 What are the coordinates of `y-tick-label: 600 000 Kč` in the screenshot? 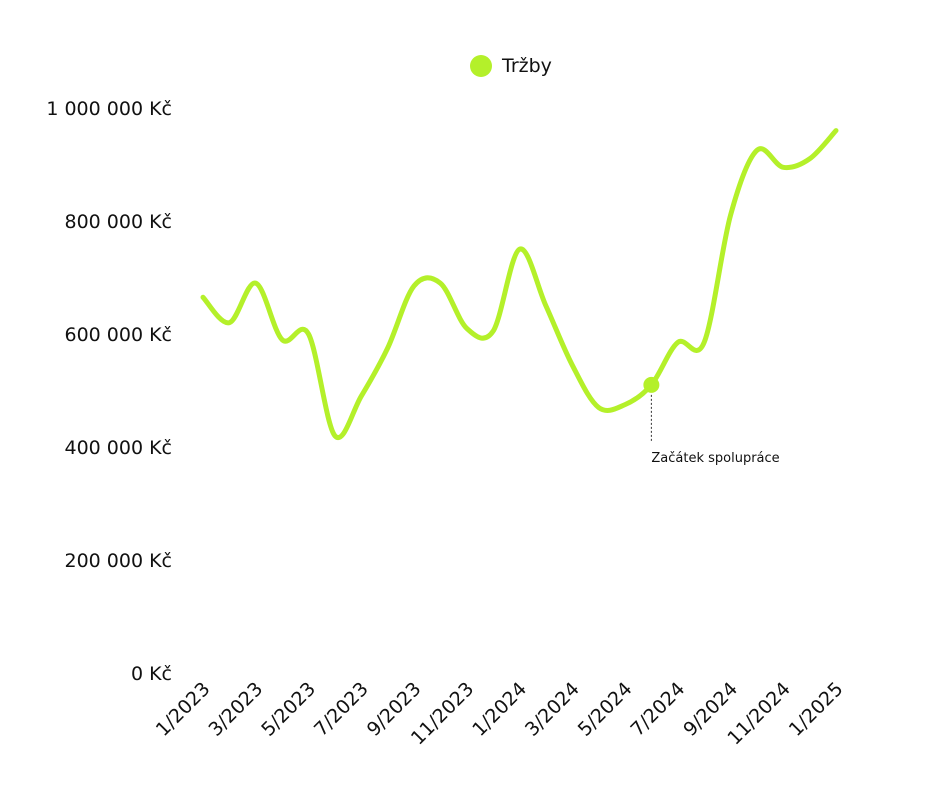 It's located at (118, 335).